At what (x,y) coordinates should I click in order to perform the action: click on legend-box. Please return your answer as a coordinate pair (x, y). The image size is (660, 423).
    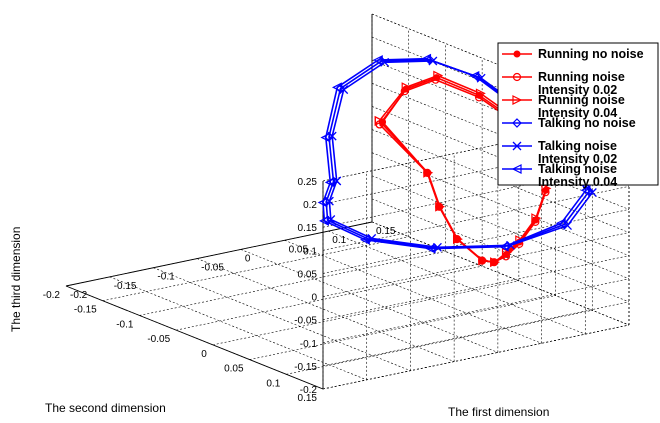
    Looking at the image, I should click on (578, 114).